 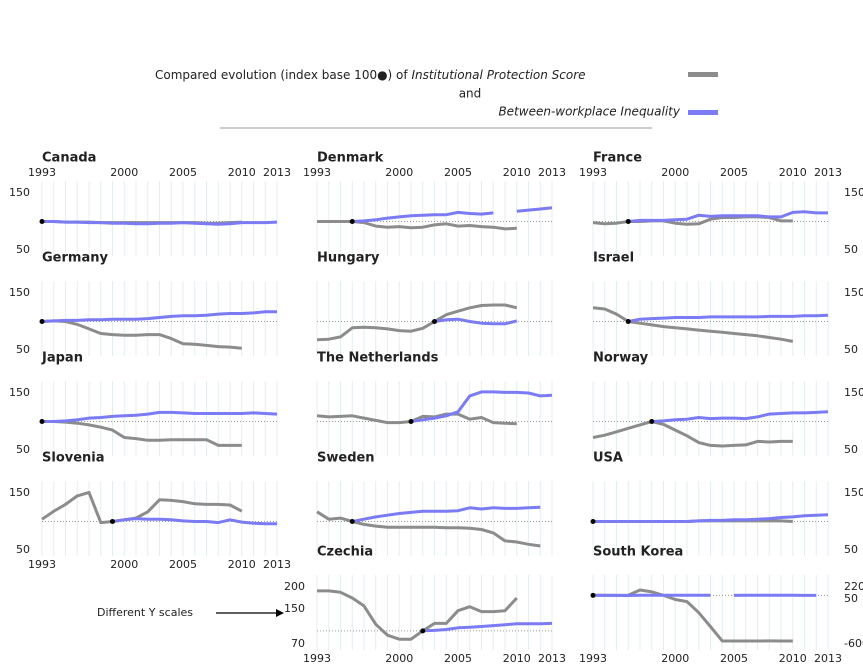 I want to click on y-tick-label: 70, so click(x=298, y=643).